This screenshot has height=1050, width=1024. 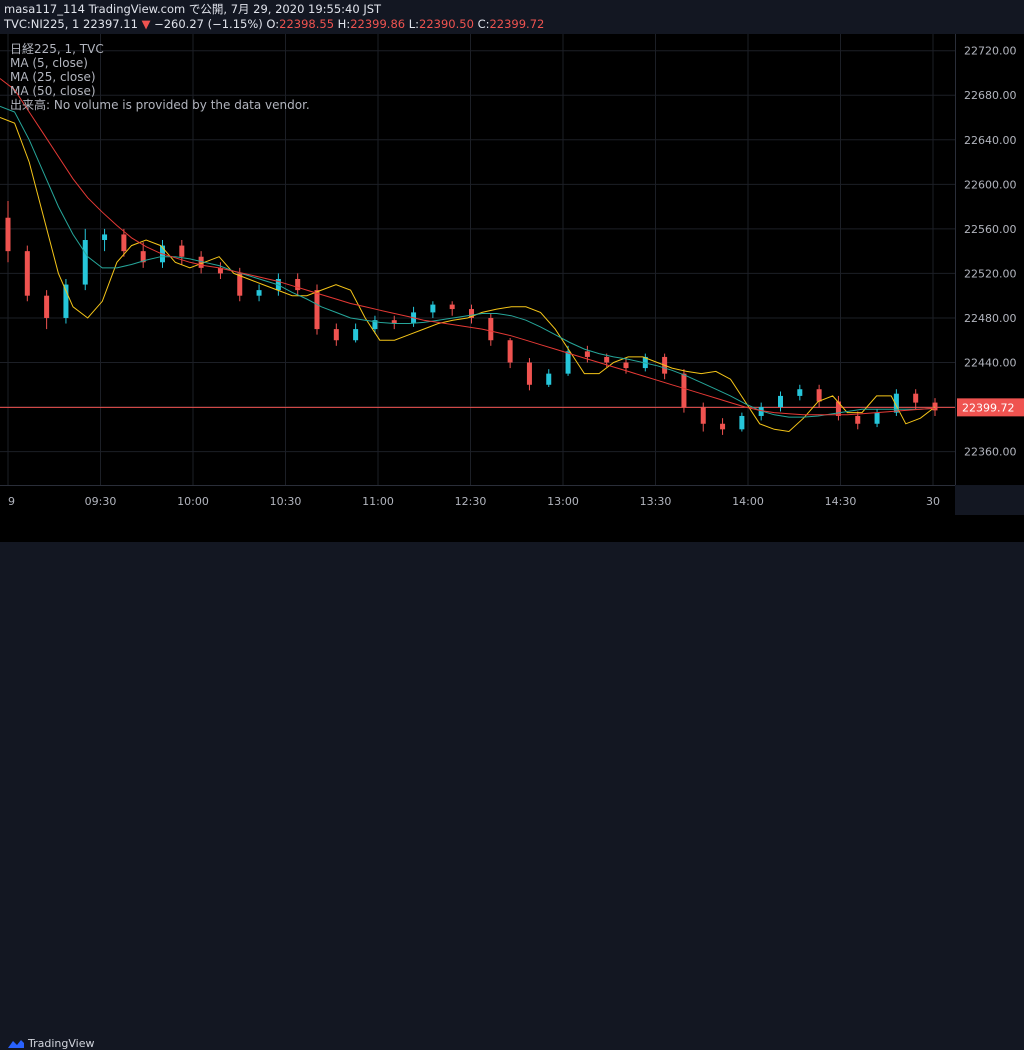 What do you see at coordinates (61, 1043) in the screenshot?
I see `brand-name: TradingView` at bounding box center [61, 1043].